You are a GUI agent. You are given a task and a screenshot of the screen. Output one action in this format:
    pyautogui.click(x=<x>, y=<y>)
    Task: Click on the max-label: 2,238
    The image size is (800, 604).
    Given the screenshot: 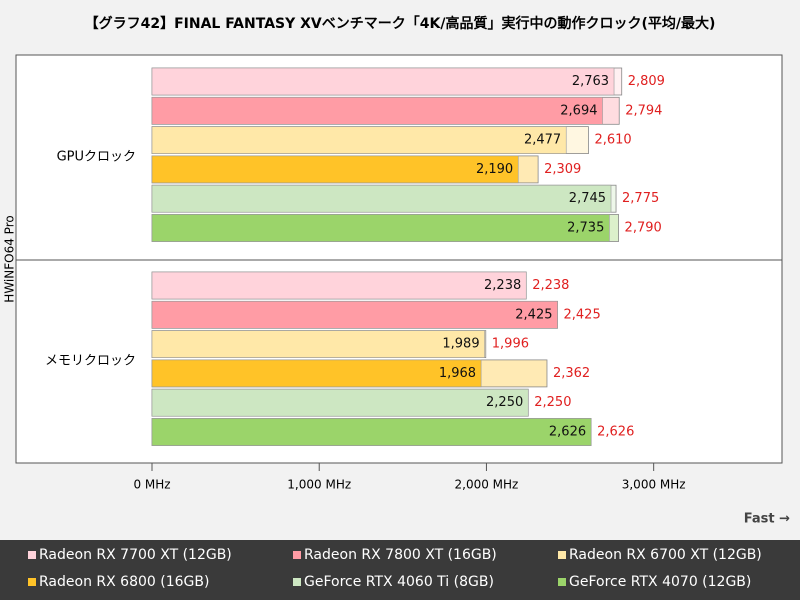 What is the action you would take?
    pyautogui.click(x=550, y=285)
    